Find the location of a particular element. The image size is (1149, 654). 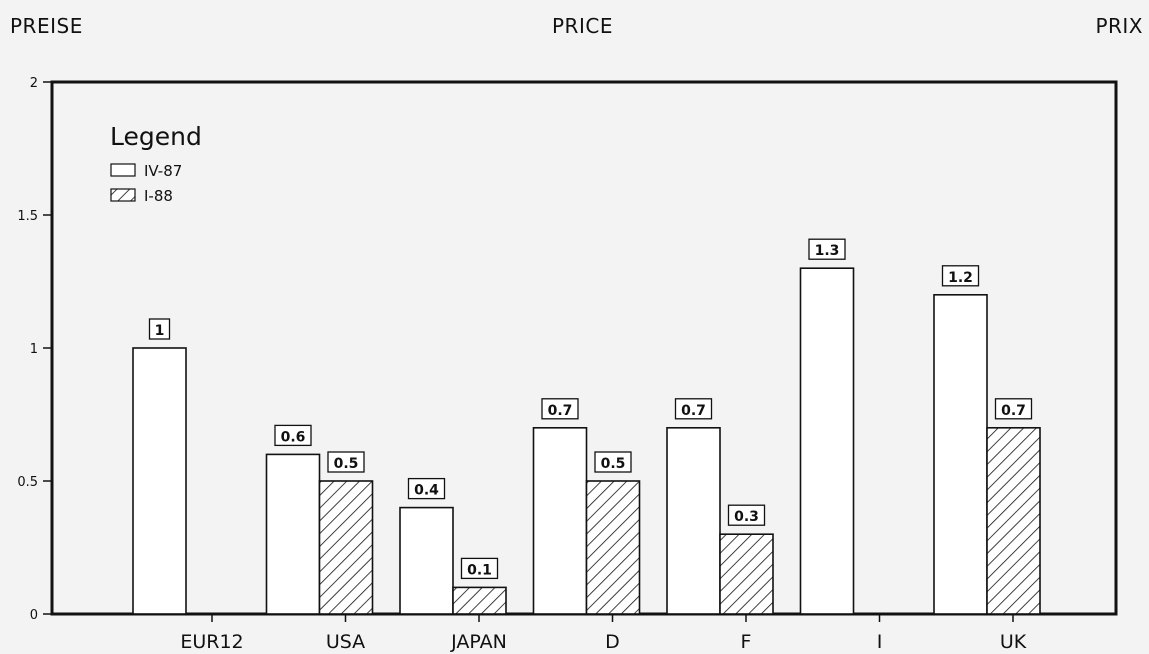

bar-i-88-f is located at coordinates (746, 574).